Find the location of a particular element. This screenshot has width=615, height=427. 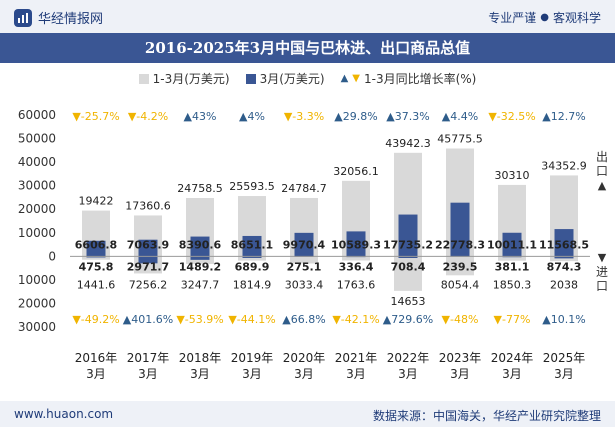

label-import-march: 239.5 is located at coordinates (460, 266).